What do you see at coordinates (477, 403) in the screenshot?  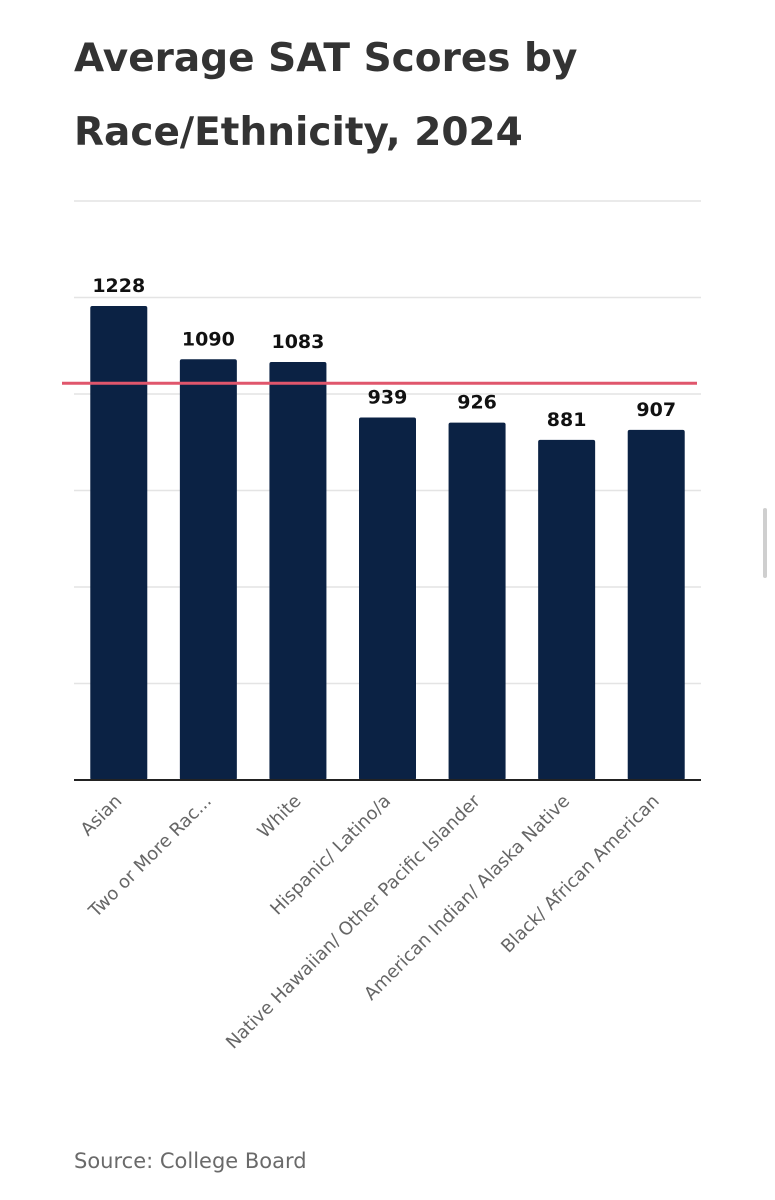 I see `data-label: 926` at bounding box center [477, 403].